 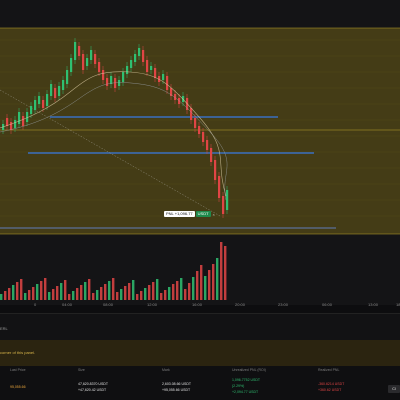 What do you see at coordinates (373, 304) in the screenshot?
I see `time-tick: 13:00` at bounding box center [373, 304].